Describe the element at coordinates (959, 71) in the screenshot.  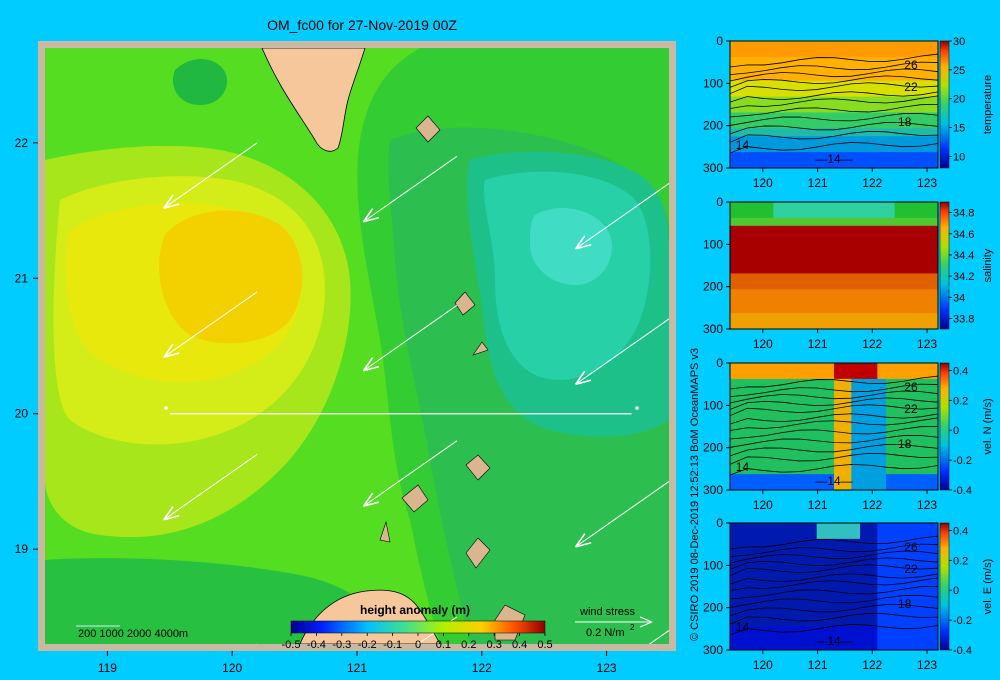
I see `section-colorbar-tick-label: 25` at that location.